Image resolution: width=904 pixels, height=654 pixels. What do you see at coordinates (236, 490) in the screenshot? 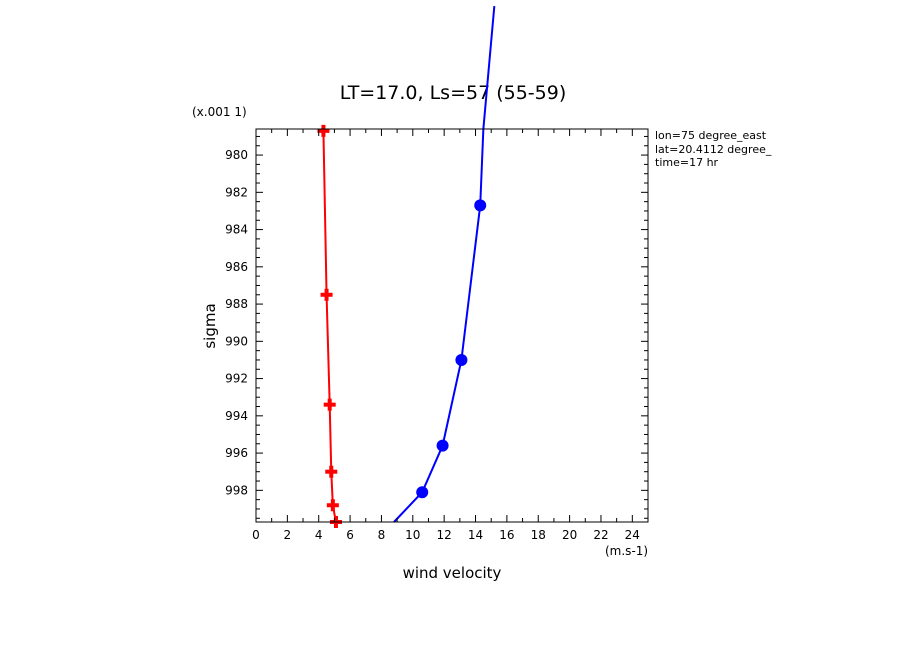
I see `y-tick-label: 998` at bounding box center [236, 490].